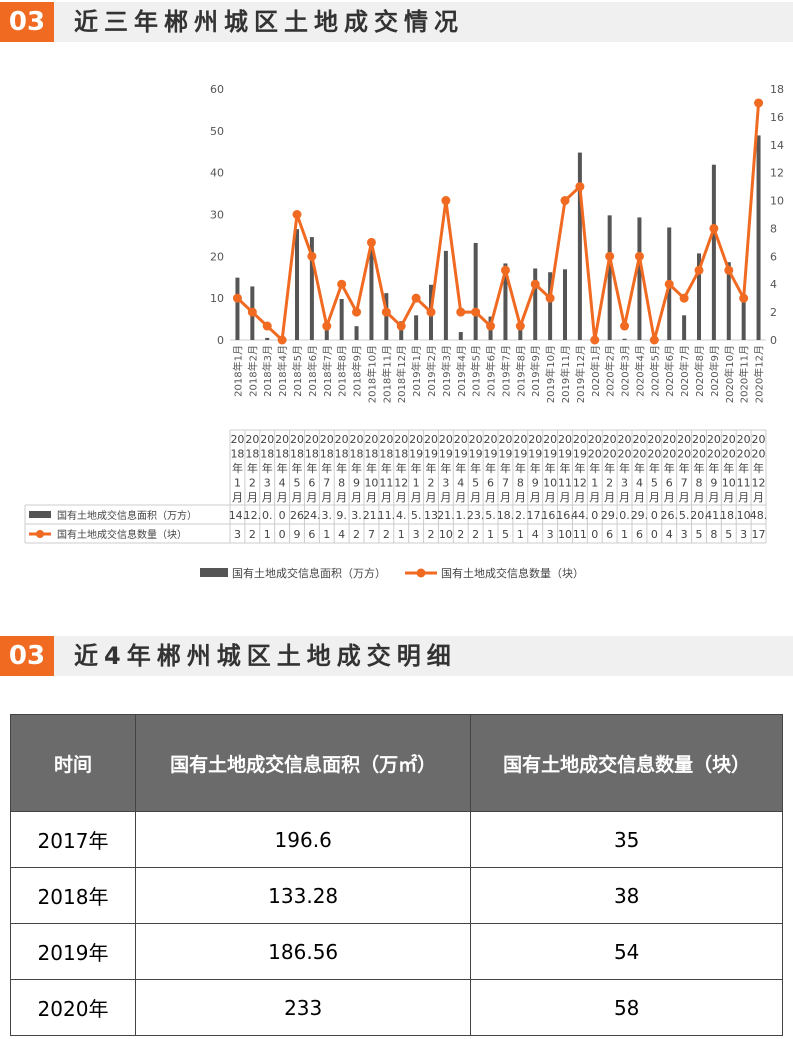 The height and width of the screenshot is (1039, 793). What do you see at coordinates (490, 483) in the screenshot?
I see `table-header-text: 6` at bounding box center [490, 483].